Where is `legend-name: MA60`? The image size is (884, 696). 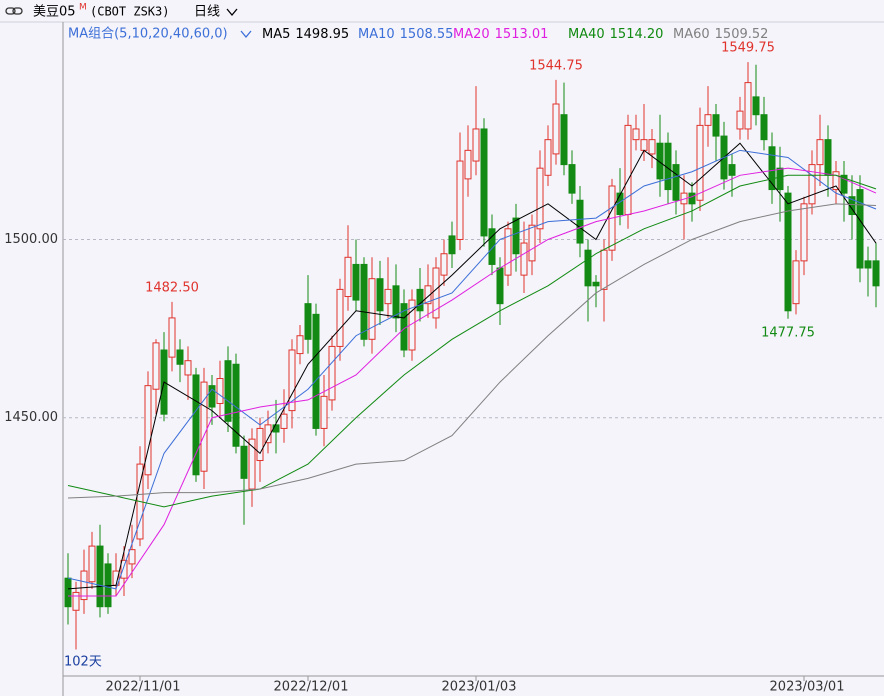
legend-name: MA60 is located at coordinates (691, 34).